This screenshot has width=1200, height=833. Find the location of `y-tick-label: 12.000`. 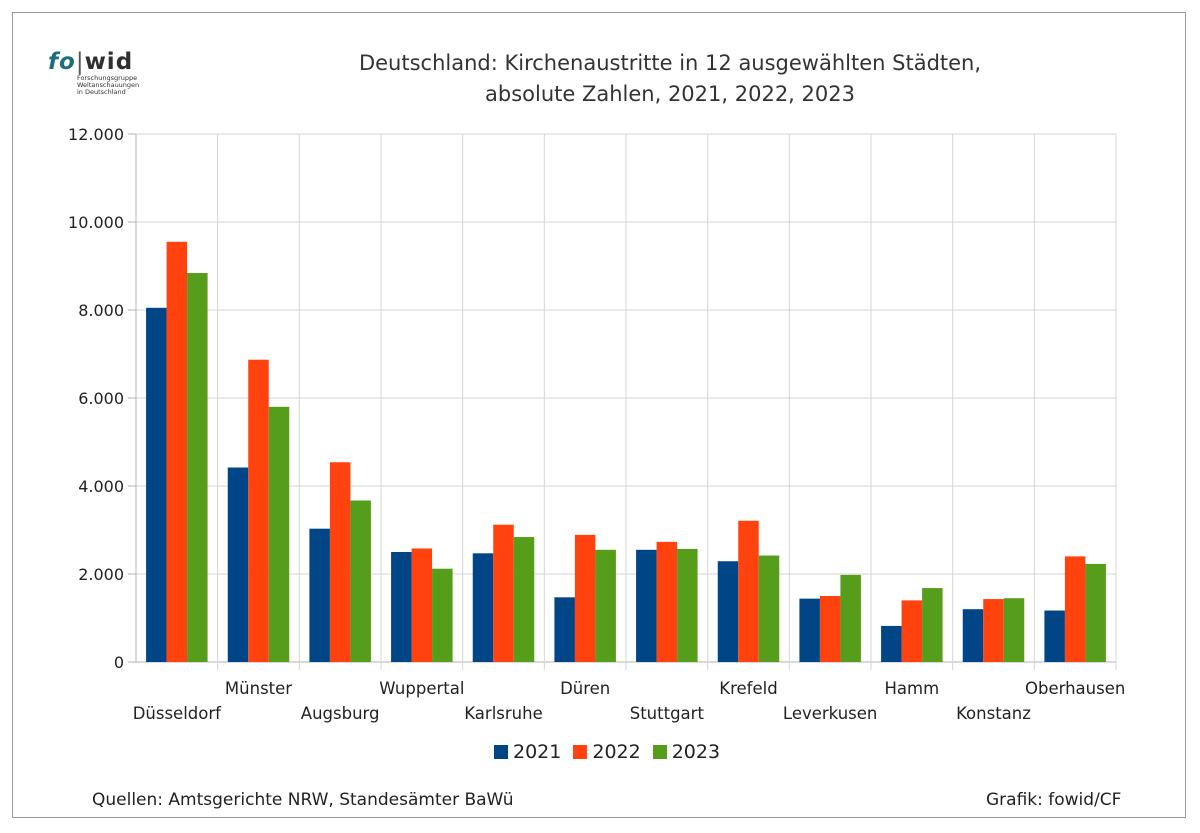

y-tick-label: 12.000 is located at coordinates (96, 134).